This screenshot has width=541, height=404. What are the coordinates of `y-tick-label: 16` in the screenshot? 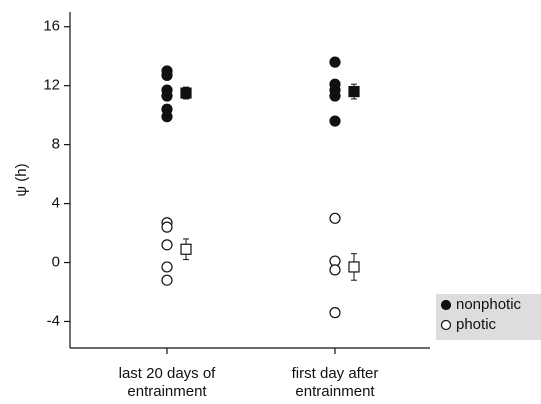 It's located at (51, 26).